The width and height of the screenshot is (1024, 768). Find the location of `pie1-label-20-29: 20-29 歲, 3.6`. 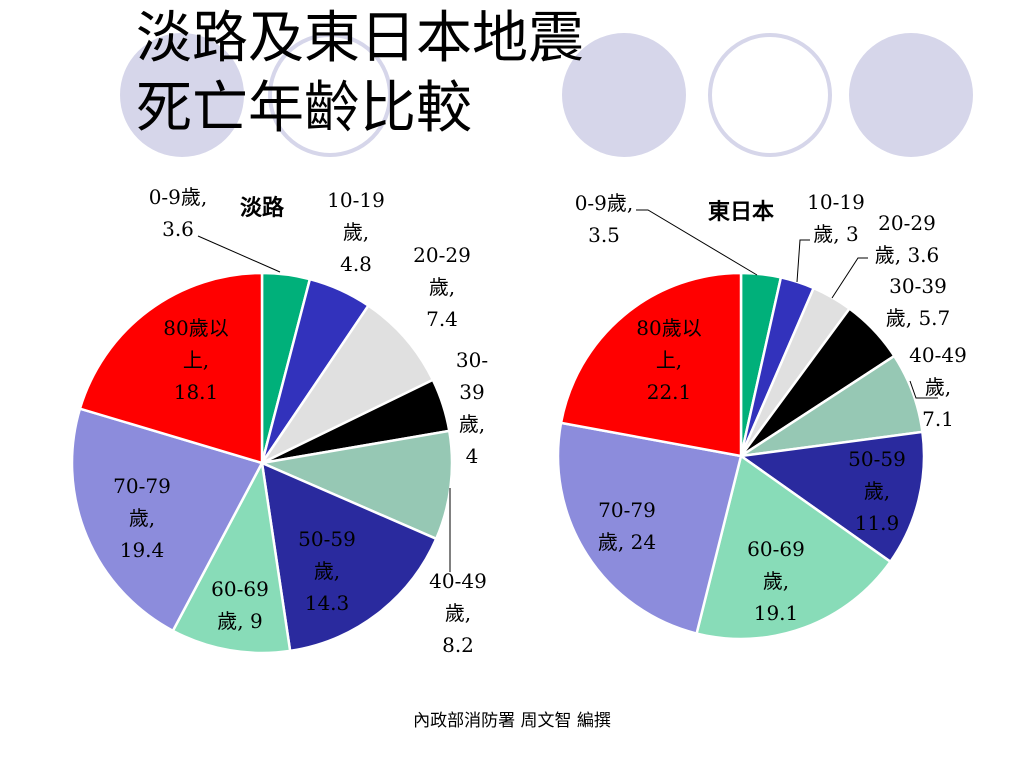

pie1-label-20-29: 20-29 歲, 3.6 is located at coordinates (907, 239).